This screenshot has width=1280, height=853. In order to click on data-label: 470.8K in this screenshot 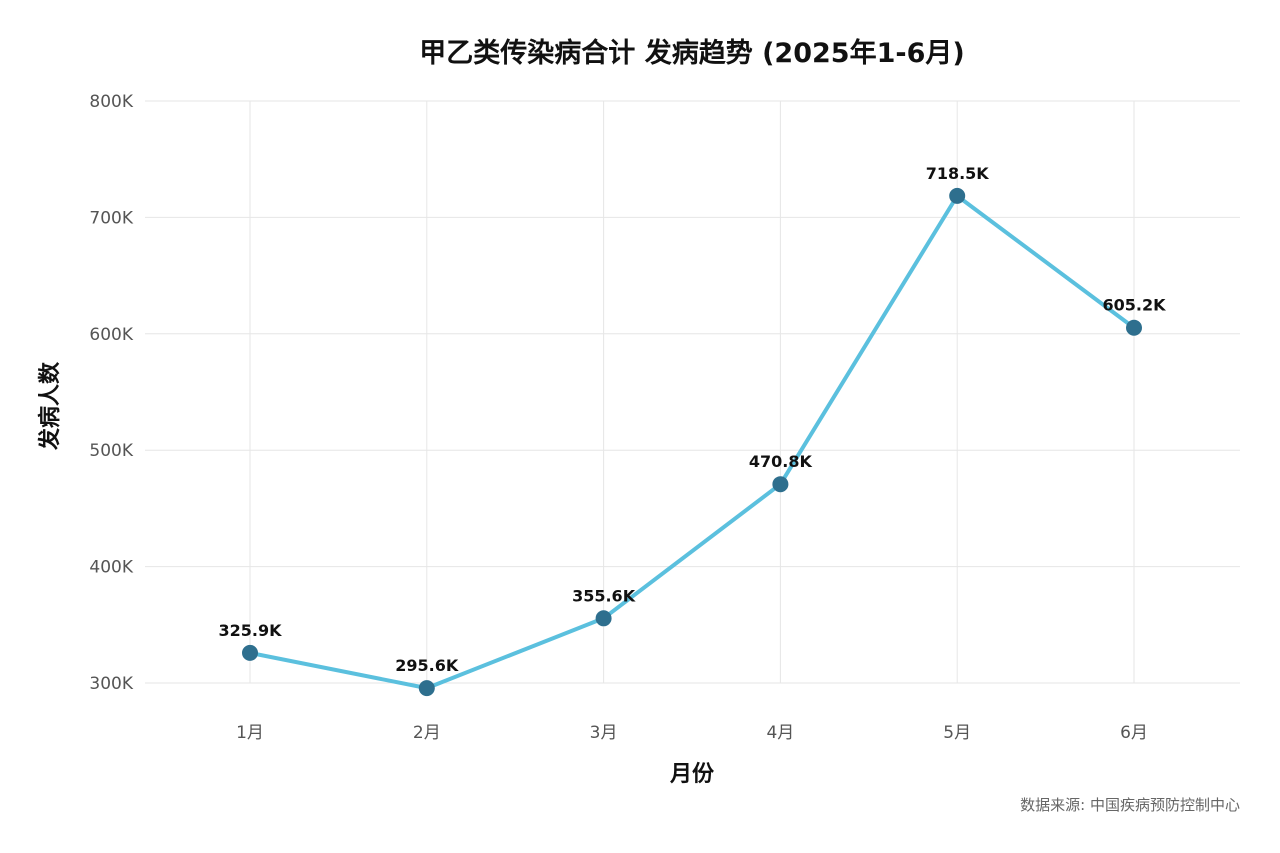, I will do `click(781, 461)`.